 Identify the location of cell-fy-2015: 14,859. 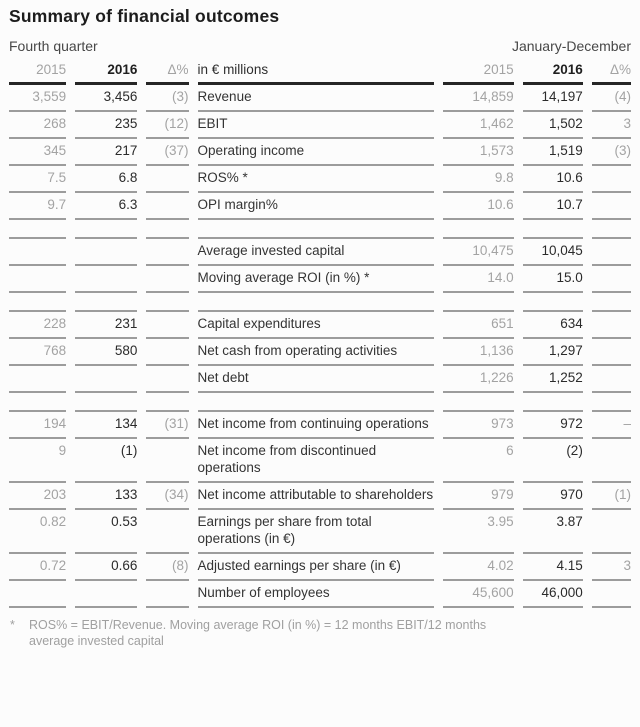
(478, 98).